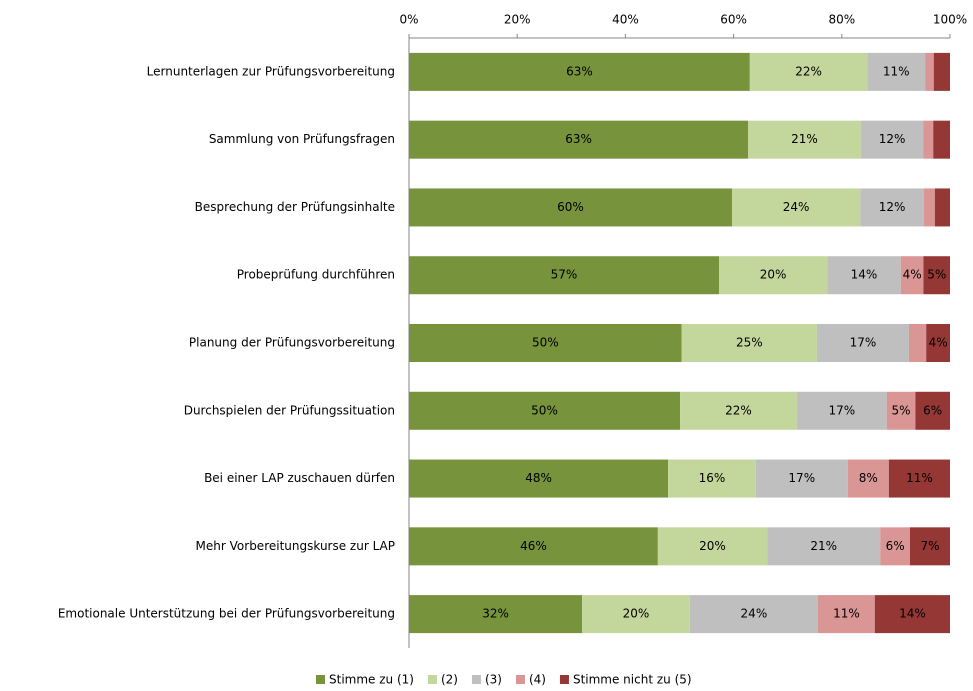 This screenshot has height=691, width=973. What do you see at coordinates (271, 71) in the screenshot?
I see `y-tick-label: Lernunterlagen zur Prüfungsvorbereitung` at bounding box center [271, 71].